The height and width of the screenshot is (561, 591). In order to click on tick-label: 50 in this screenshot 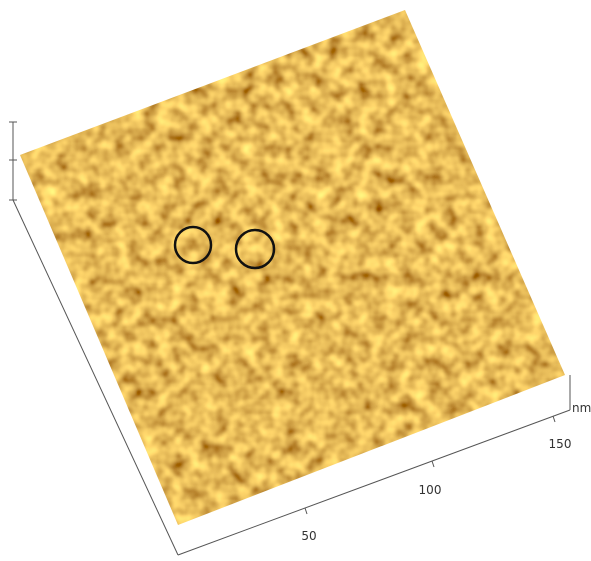, I will do `click(308, 536)`.